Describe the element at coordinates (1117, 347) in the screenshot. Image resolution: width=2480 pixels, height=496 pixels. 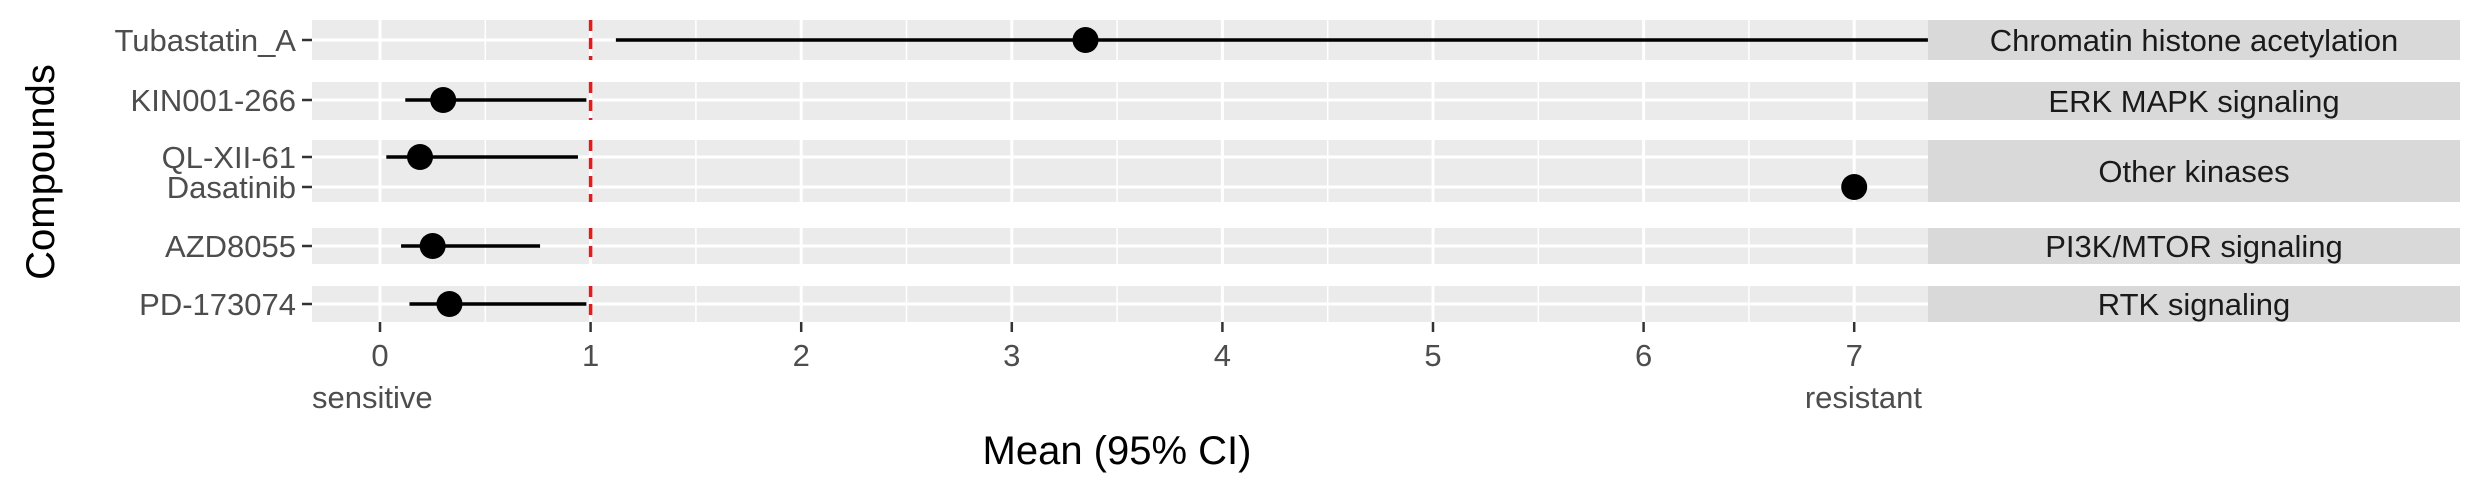
I see `x-axis: 0 1 2 3 4 5 6 7` at that location.